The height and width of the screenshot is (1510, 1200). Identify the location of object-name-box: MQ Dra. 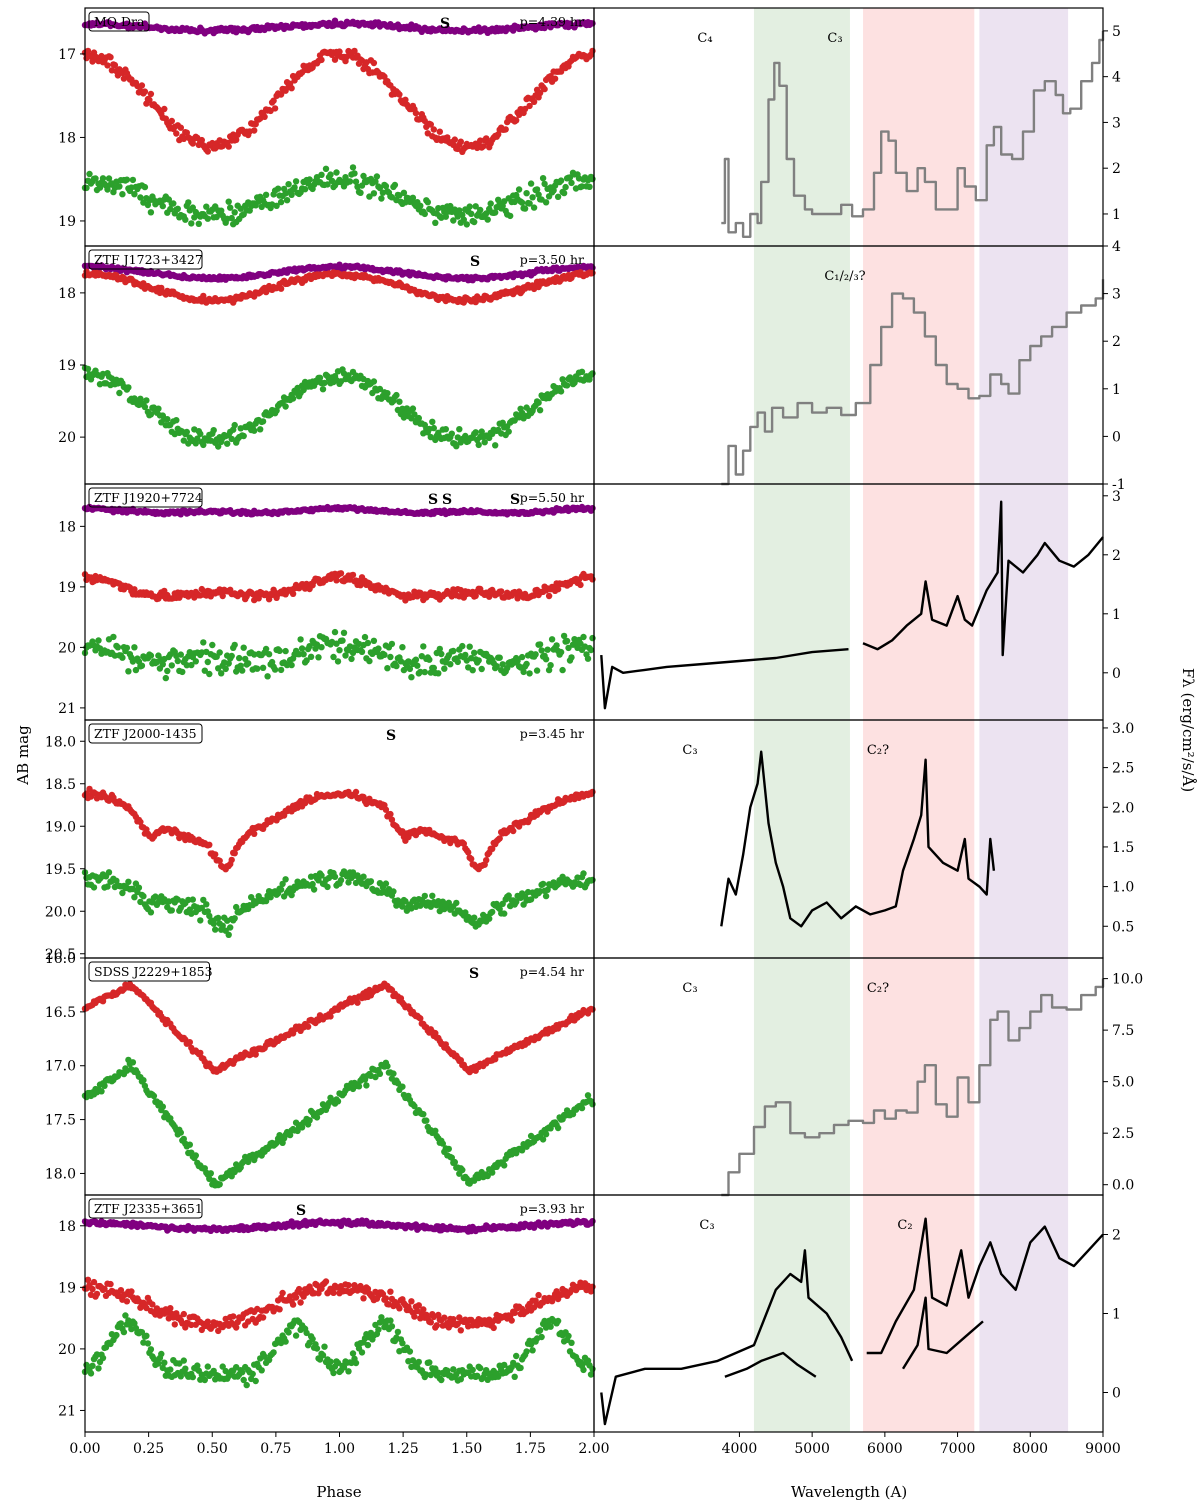
(119, 21).